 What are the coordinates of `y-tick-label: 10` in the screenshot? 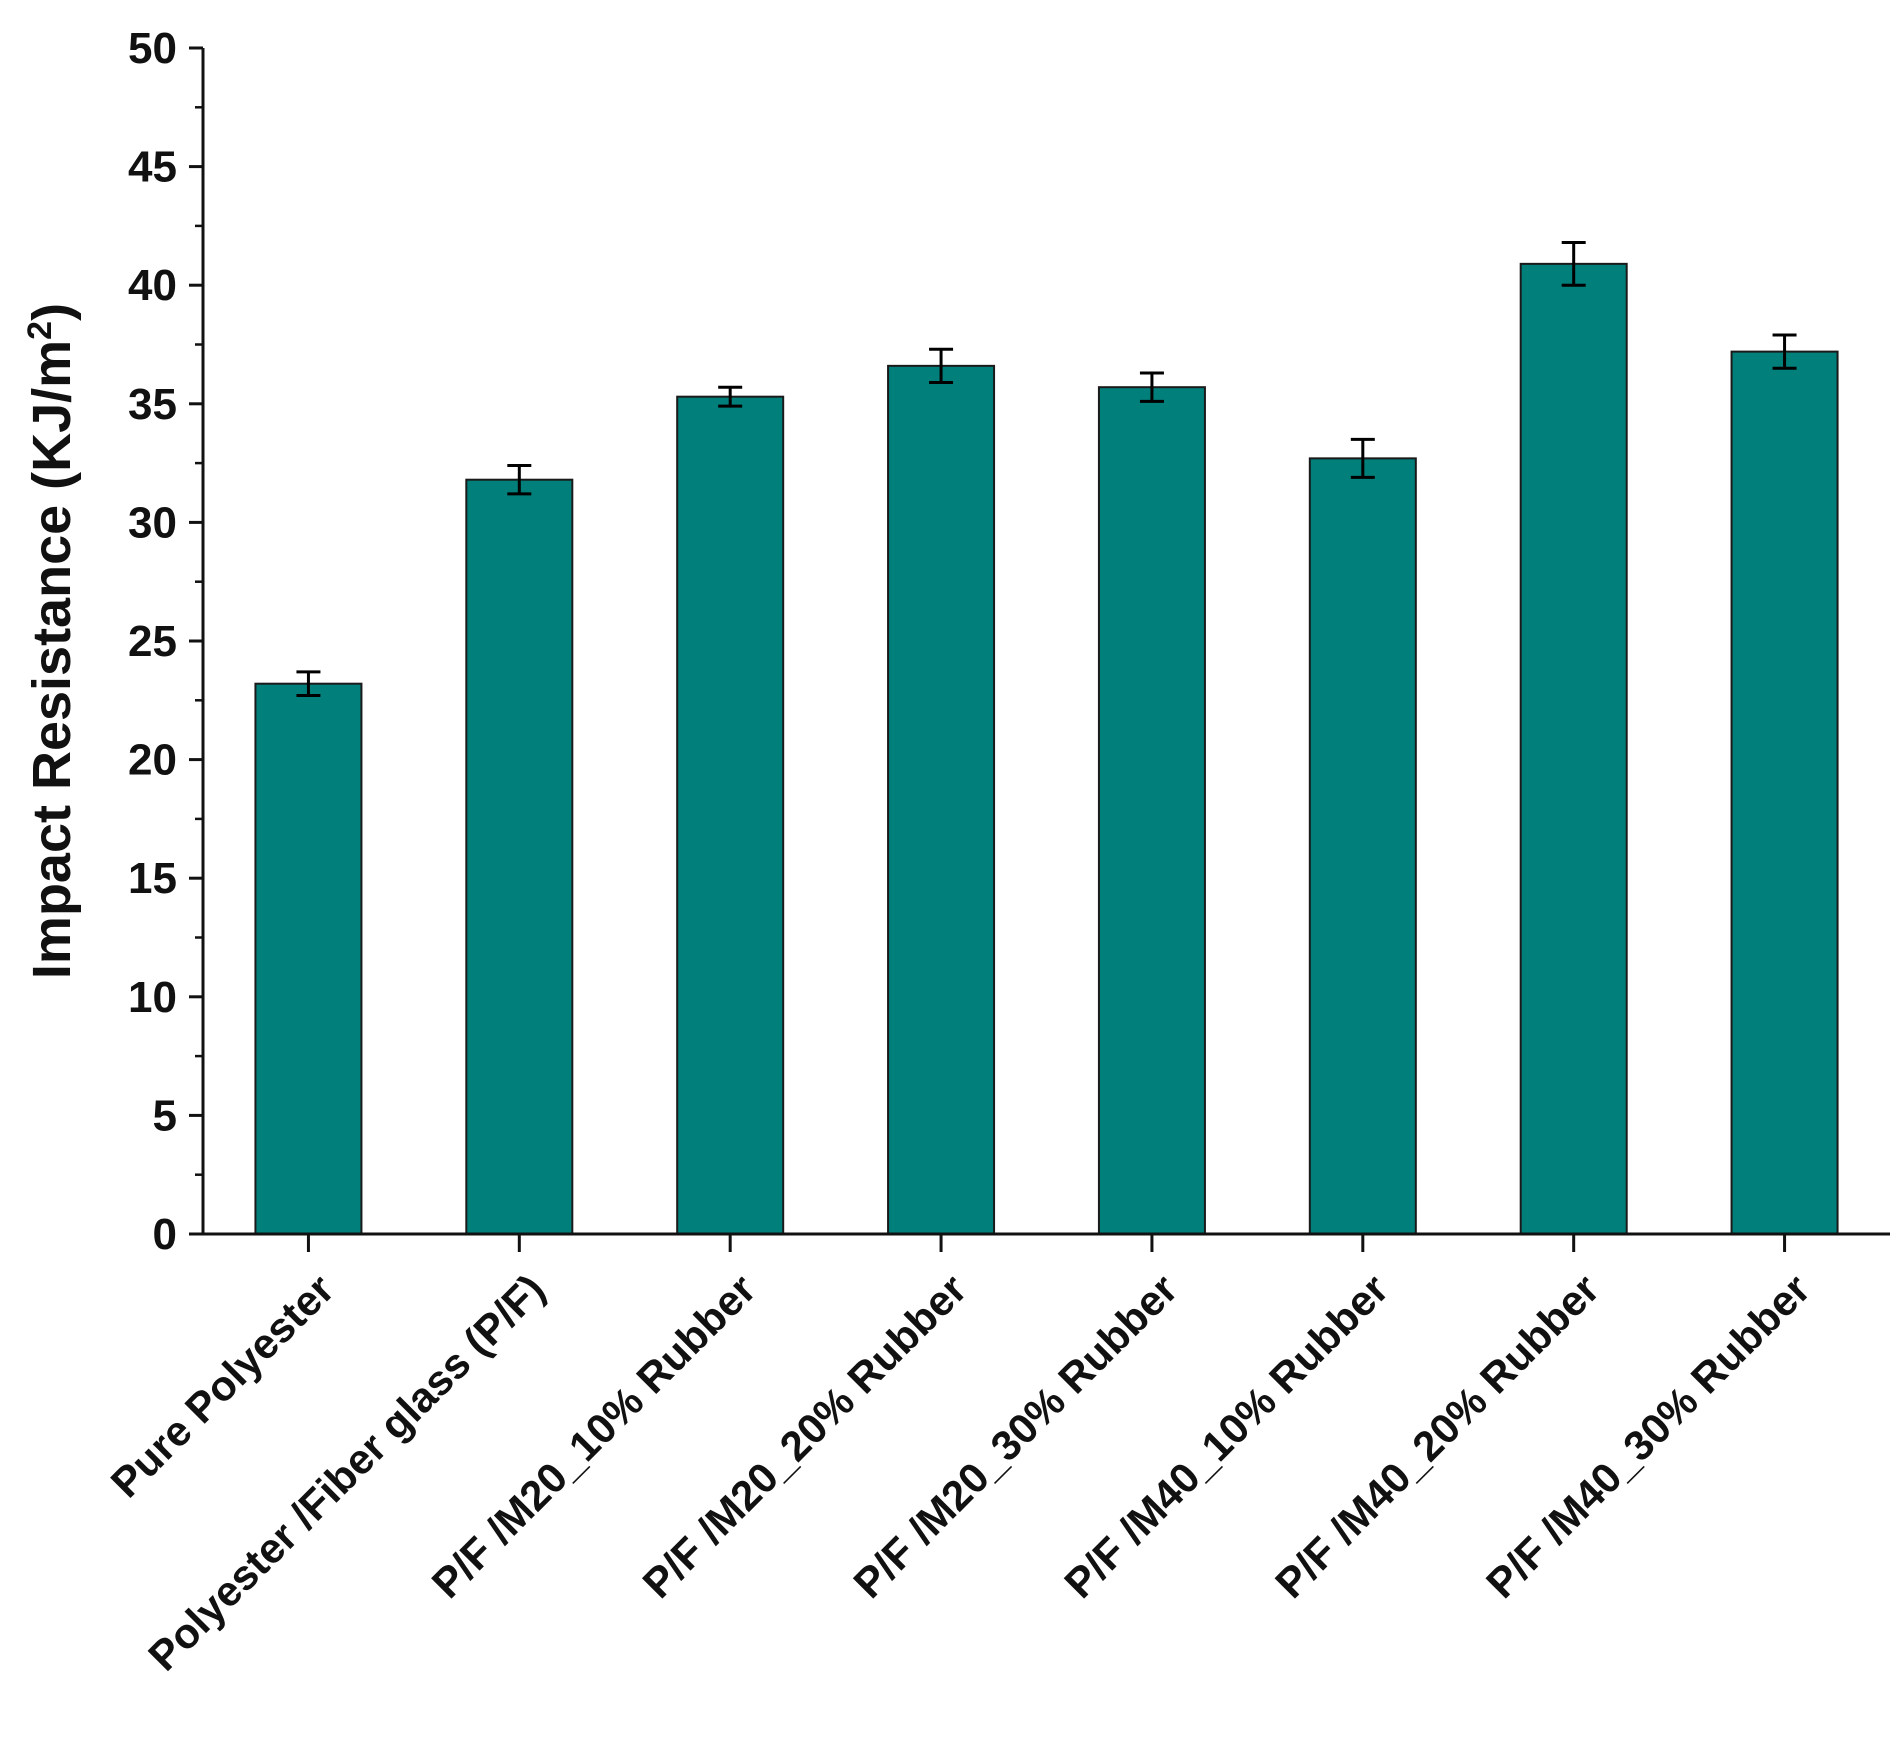 It's located at (152, 997).